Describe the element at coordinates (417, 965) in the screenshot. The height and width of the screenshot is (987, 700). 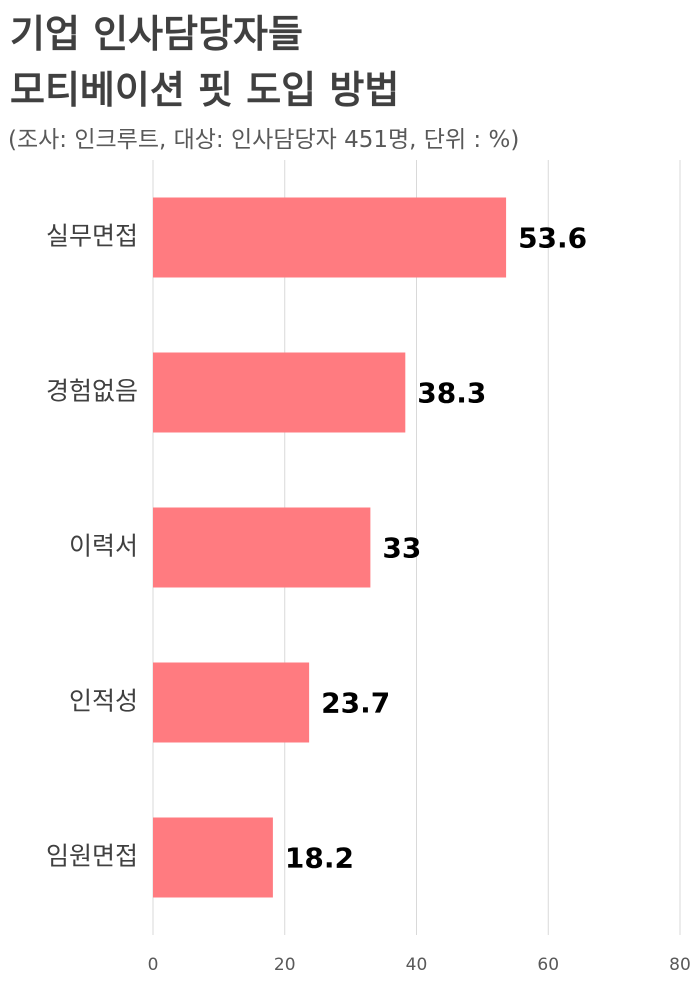
I see `x-tick-label: 40` at that location.